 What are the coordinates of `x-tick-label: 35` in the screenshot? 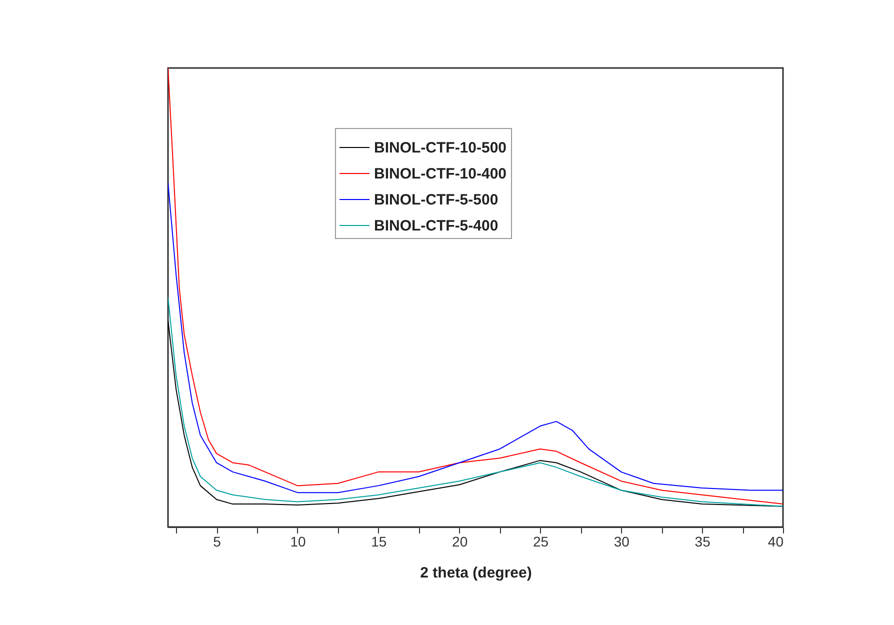 It's located at (702, 542).